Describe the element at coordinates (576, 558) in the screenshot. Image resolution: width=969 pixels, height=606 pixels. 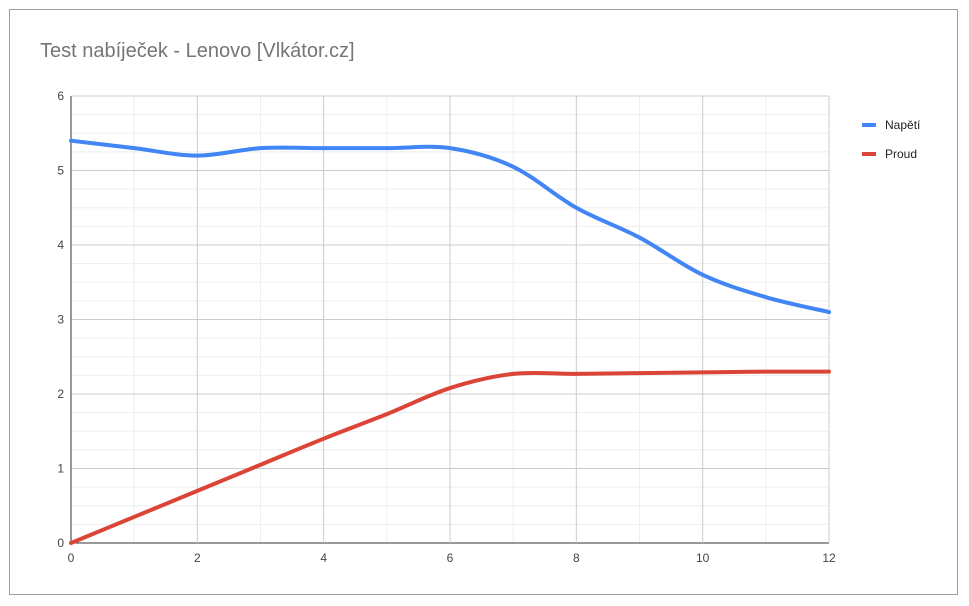
I see `x-tick-label: 8` at that location.